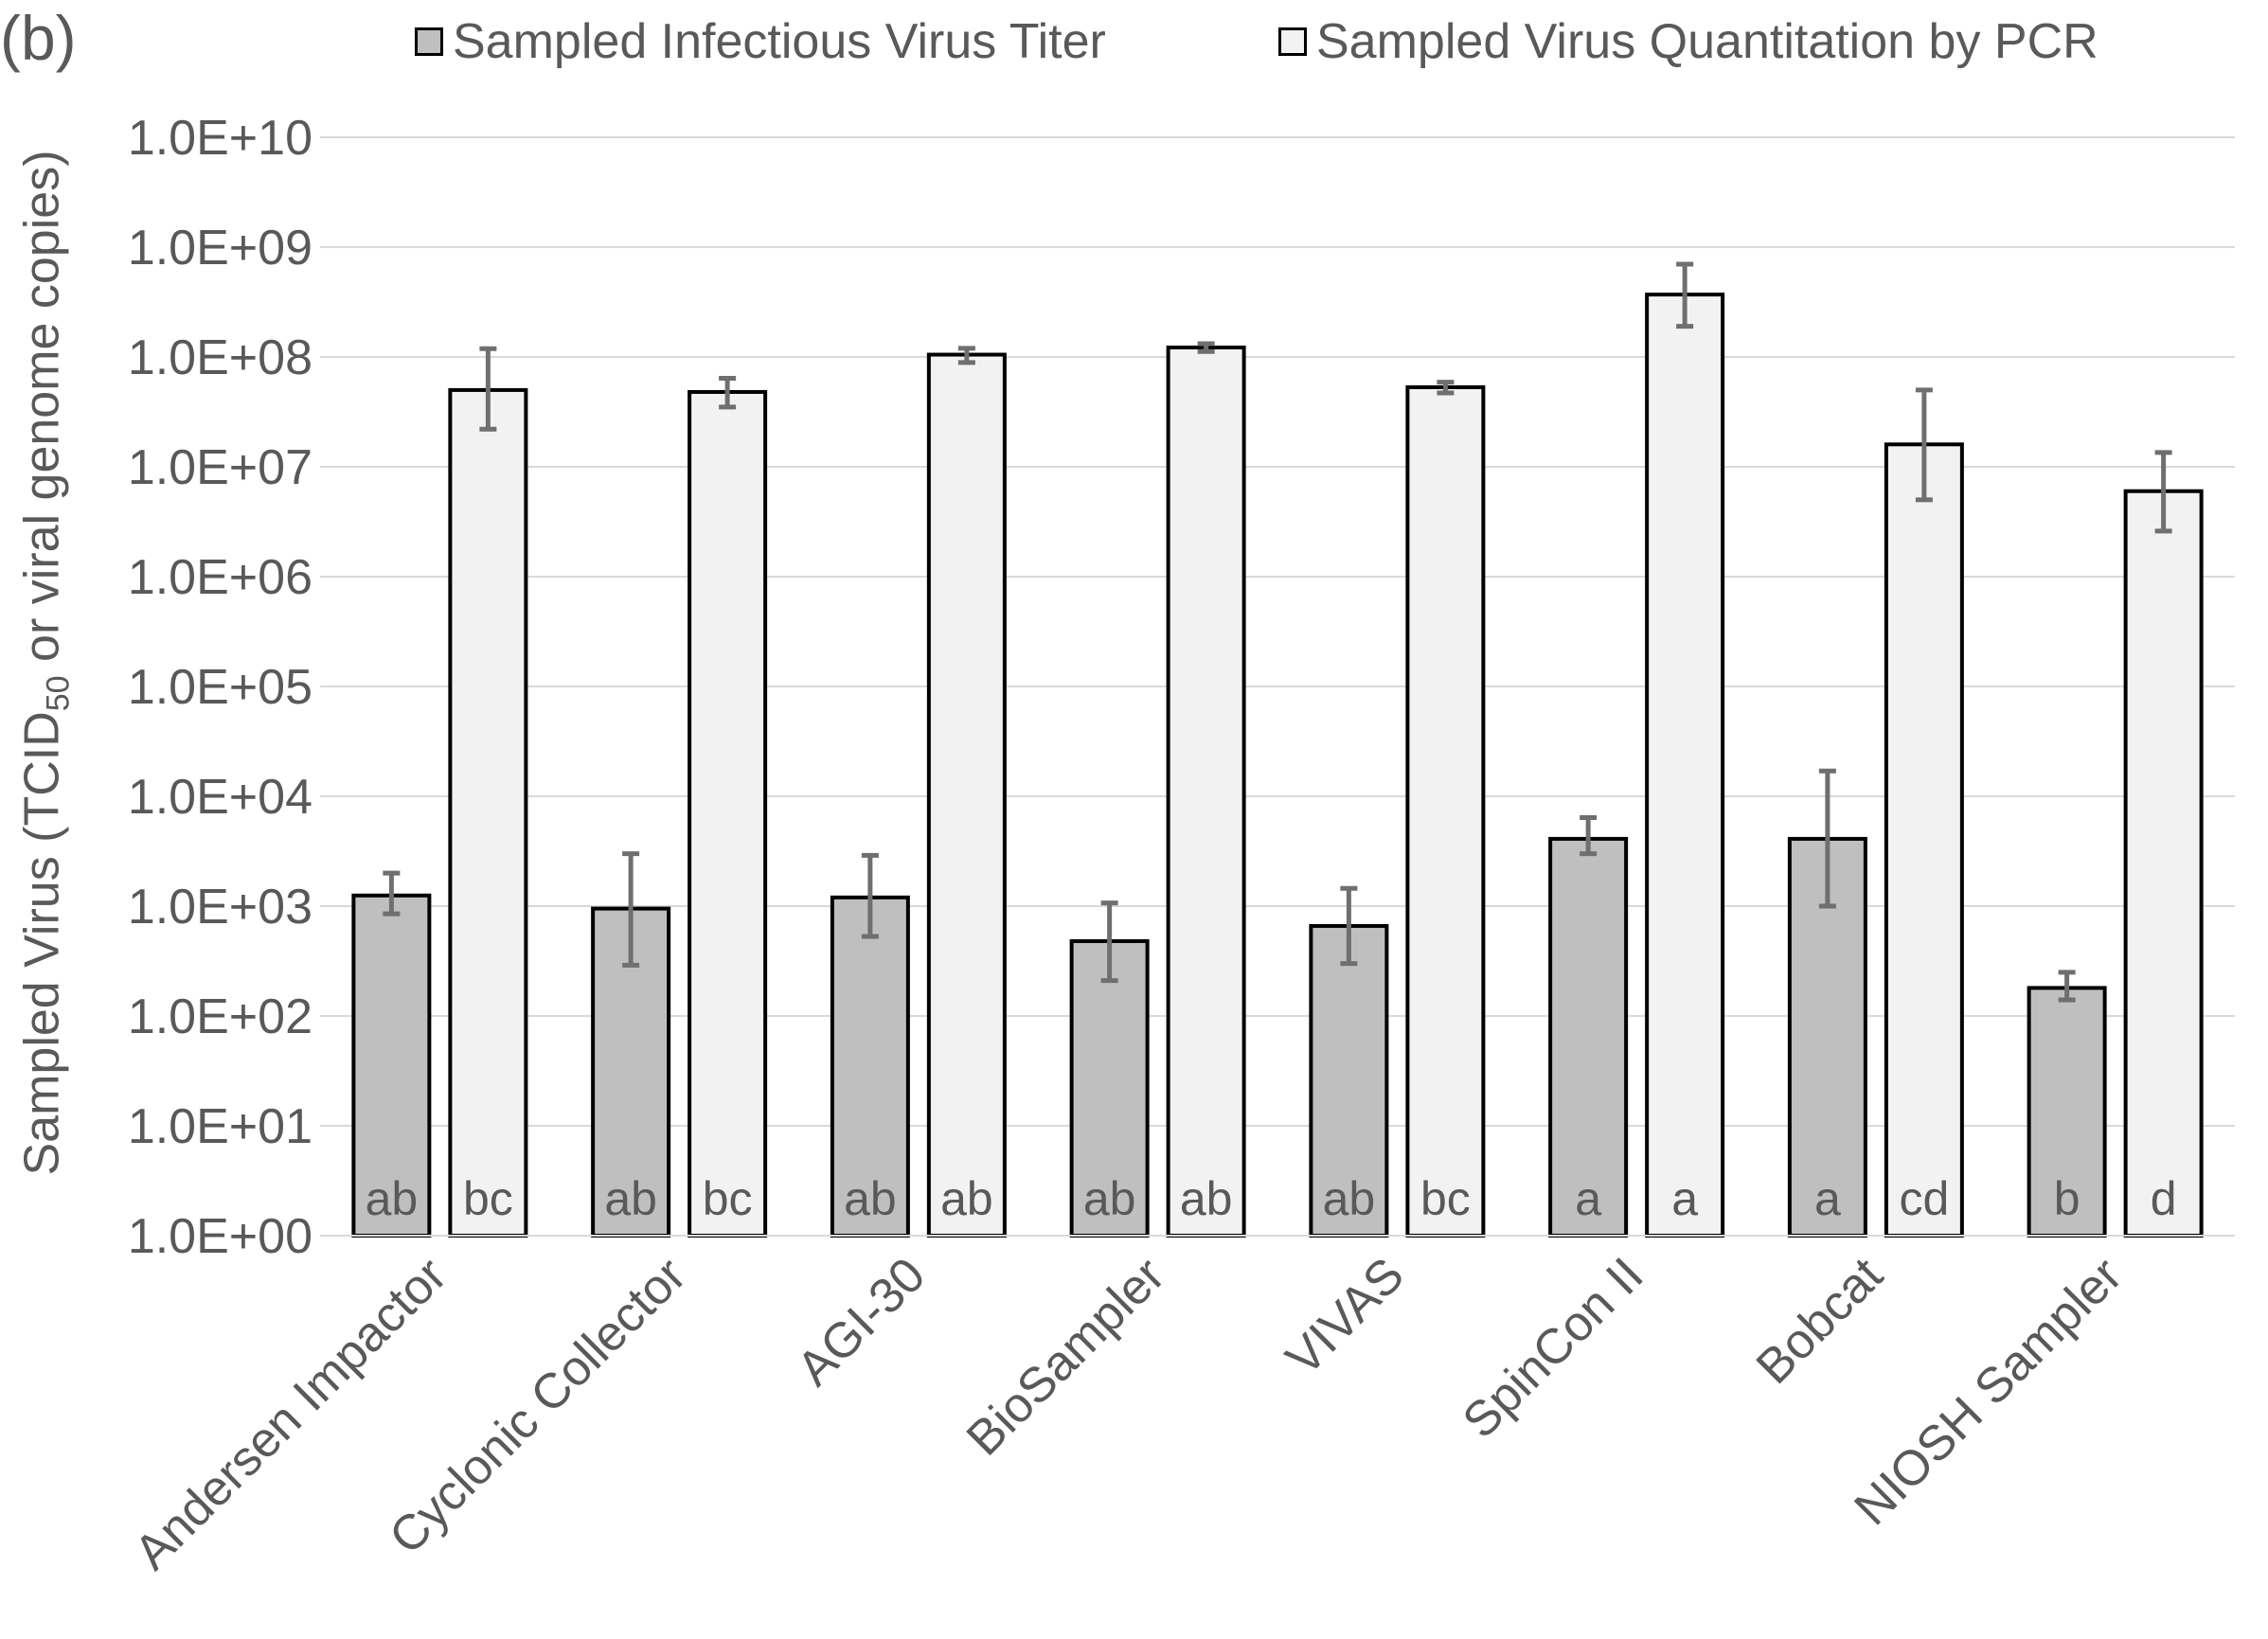 The image size is (2268, 1639). Describe the element at coordinates (429, 41) in the screenshot. I see `legend-swatch-infectious-titer` at that location.